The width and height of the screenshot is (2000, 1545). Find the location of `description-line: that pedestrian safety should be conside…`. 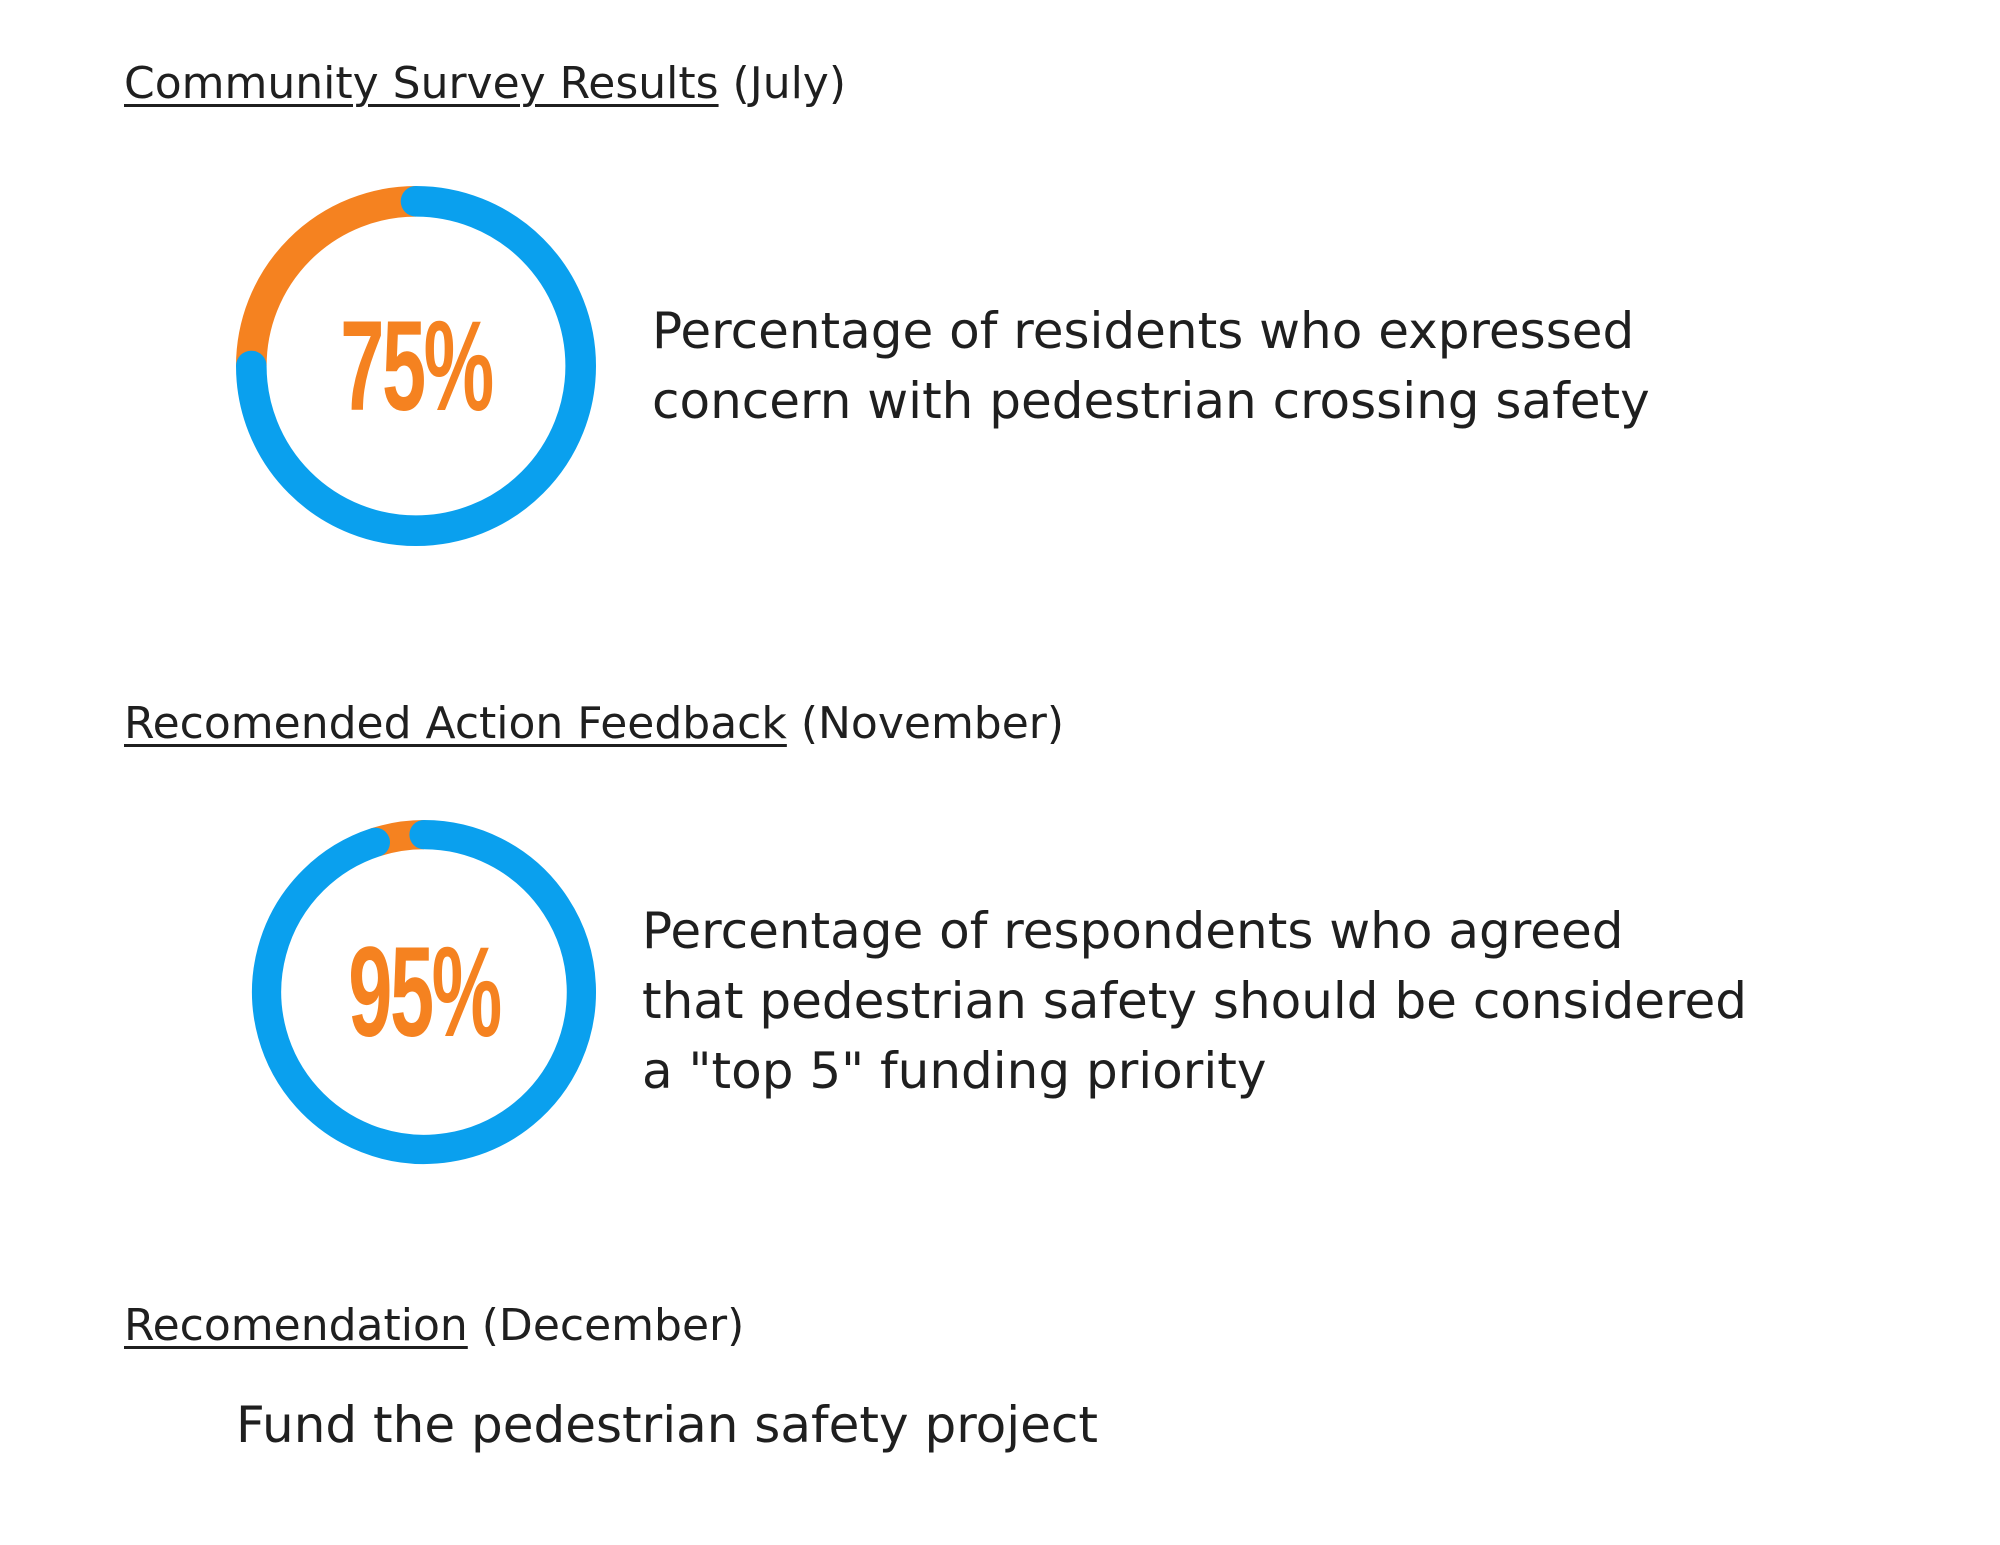

description-line: that pedestrian safety should be conside… is located at coordinates (1195, 1001).